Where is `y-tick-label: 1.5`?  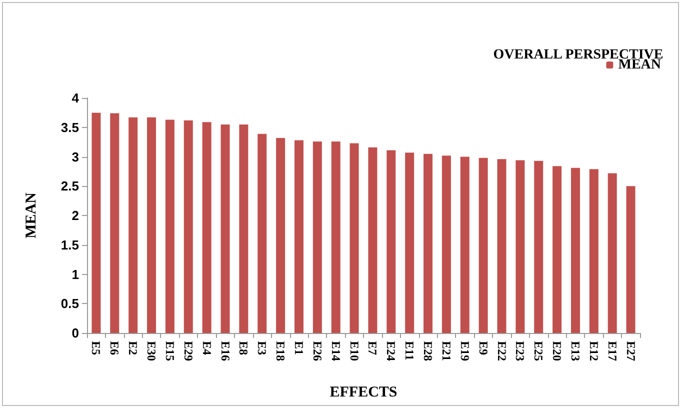
y-tick-label: 1.5 is located at coordinates (69, 244).